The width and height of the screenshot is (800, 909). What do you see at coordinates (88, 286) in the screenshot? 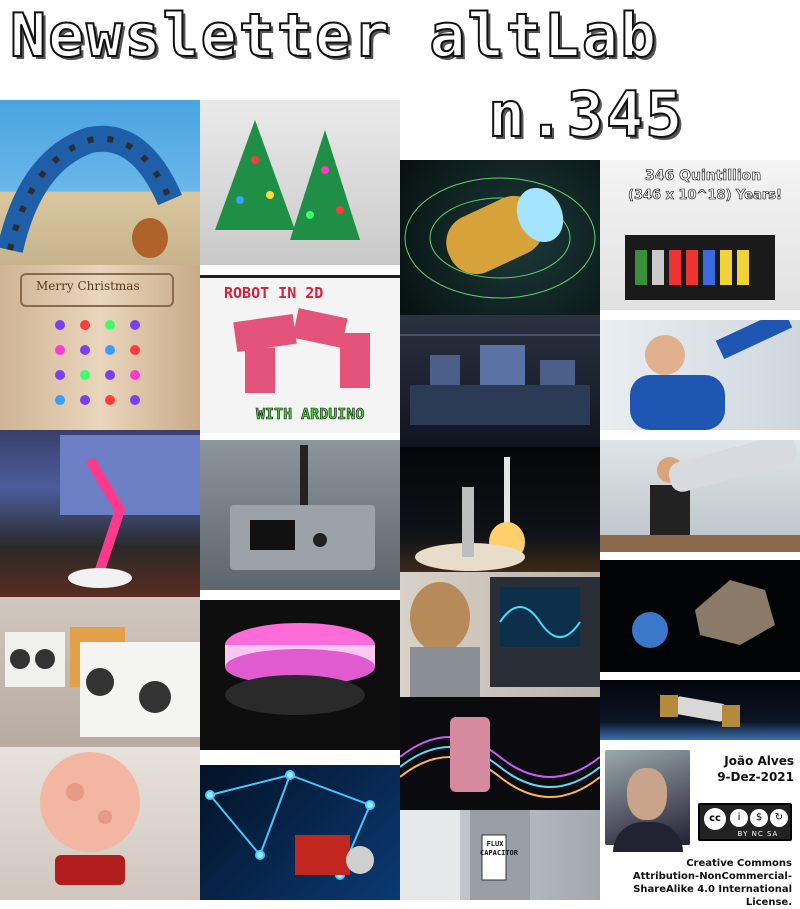
I see `advent-calendar-caption: Merry Christmas` at bounding box center [88, 286].